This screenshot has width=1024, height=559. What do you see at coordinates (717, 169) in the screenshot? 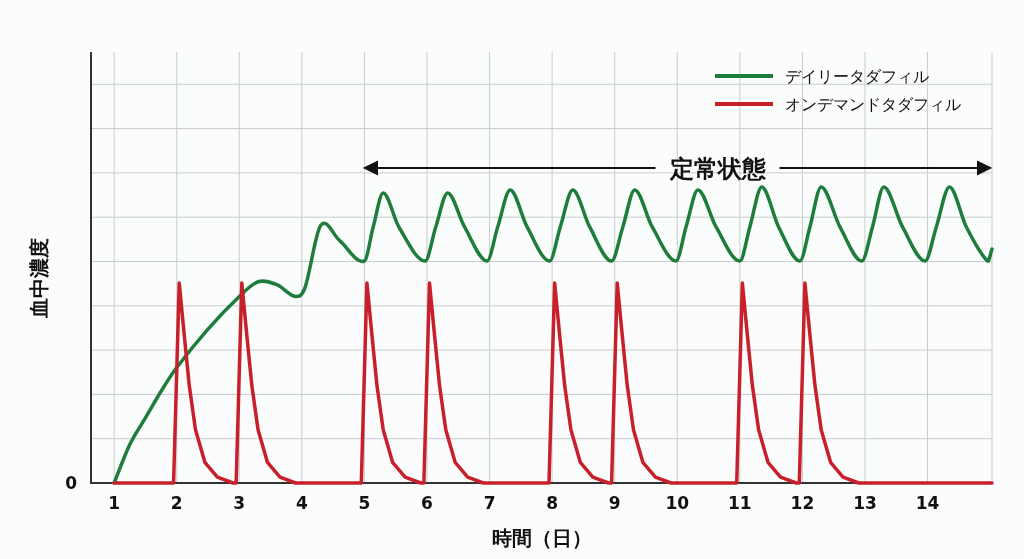
I see `text: 定常状態` at bounding box center [717, 169].